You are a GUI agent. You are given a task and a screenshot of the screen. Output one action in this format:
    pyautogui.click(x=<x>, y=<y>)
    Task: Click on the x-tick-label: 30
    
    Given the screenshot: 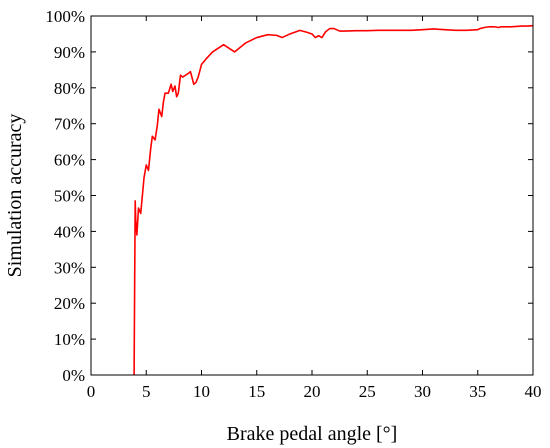 What is the action you would take?
    pyautogui.click(x=422, y=391)
    